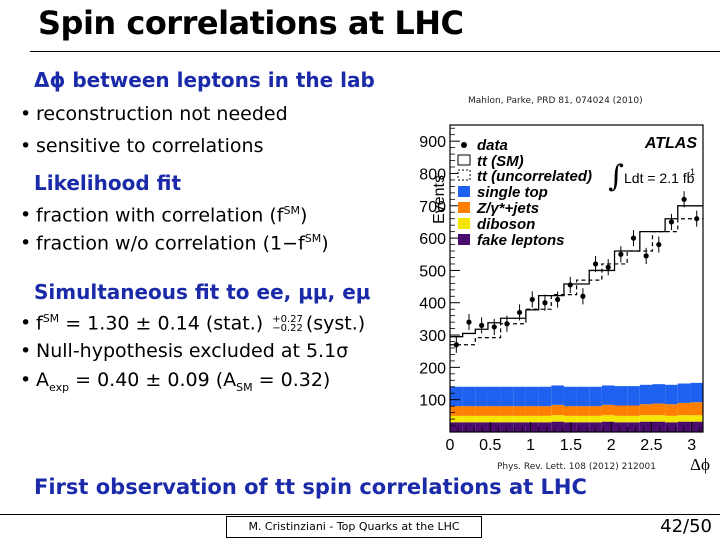 This screenshot has width=720, height=540. I want to click on legend-single-top-marker, so click(464, 191).